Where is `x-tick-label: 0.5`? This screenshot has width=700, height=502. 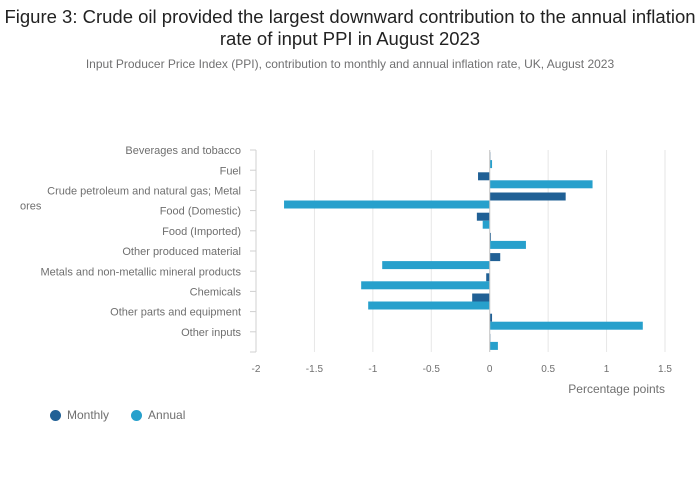 x-tick-label: 0.5 is located at coordinates (548, 369).